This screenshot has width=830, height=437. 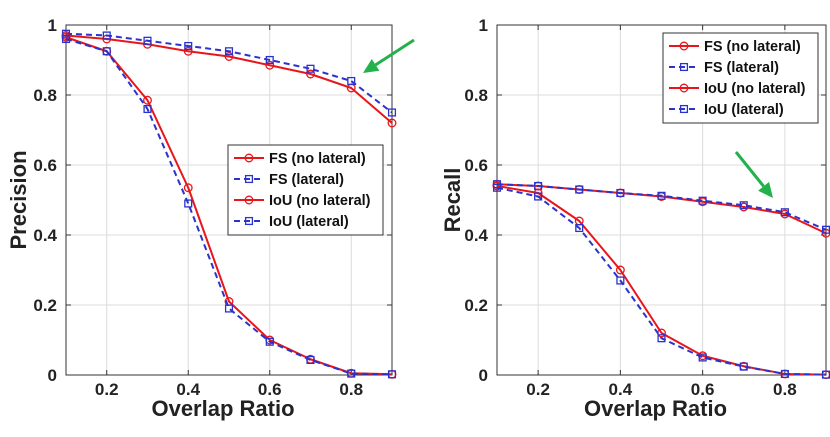 What do you see at coordinates (52, 375) in the screenshot?
I see `y-tick-label: 0` at bounding box center [52, 375].